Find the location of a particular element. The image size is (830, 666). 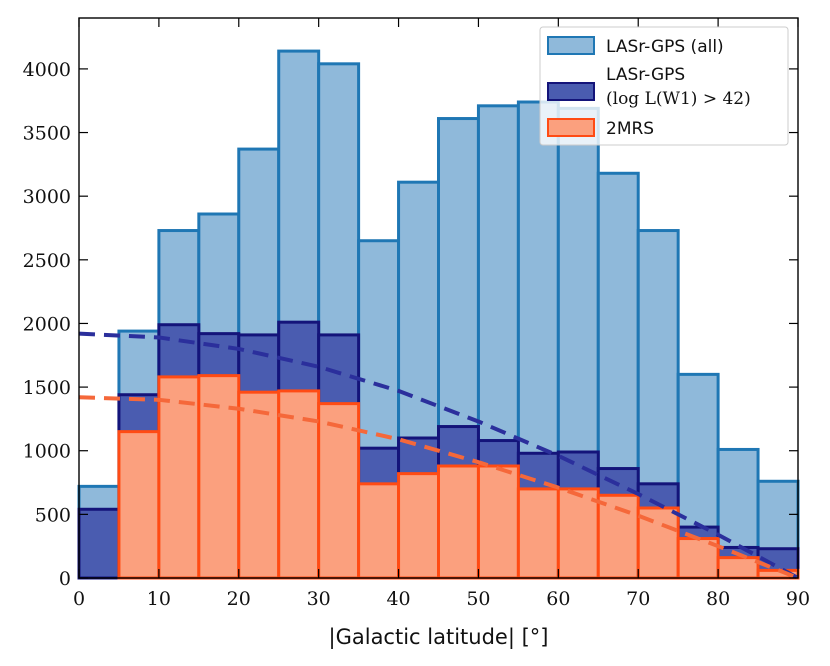

x-tick-label: 80 is located at coordinates (718, 599).